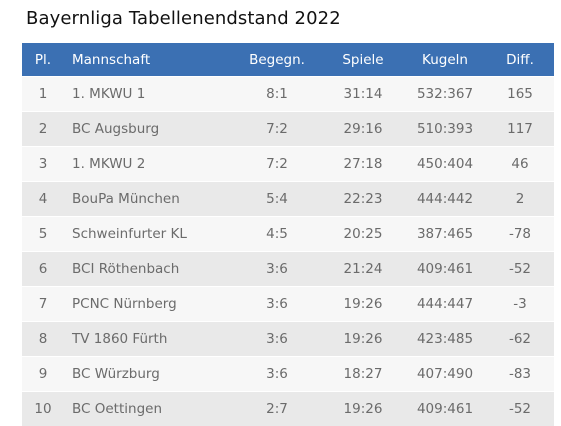 This screenshot has width=561, height=426. Describe the element at coordinates (43, 129) in the screenshot. I see `cell-pl: 2` at that location.